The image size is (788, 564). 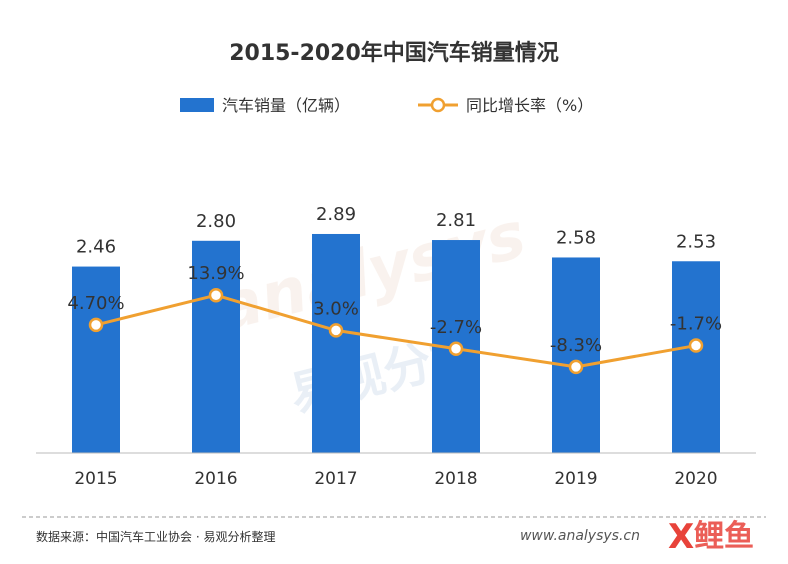 I want to click on legend: 汽车销量（亿辆） 同比增长率（%）, so click(x=386, y=105).